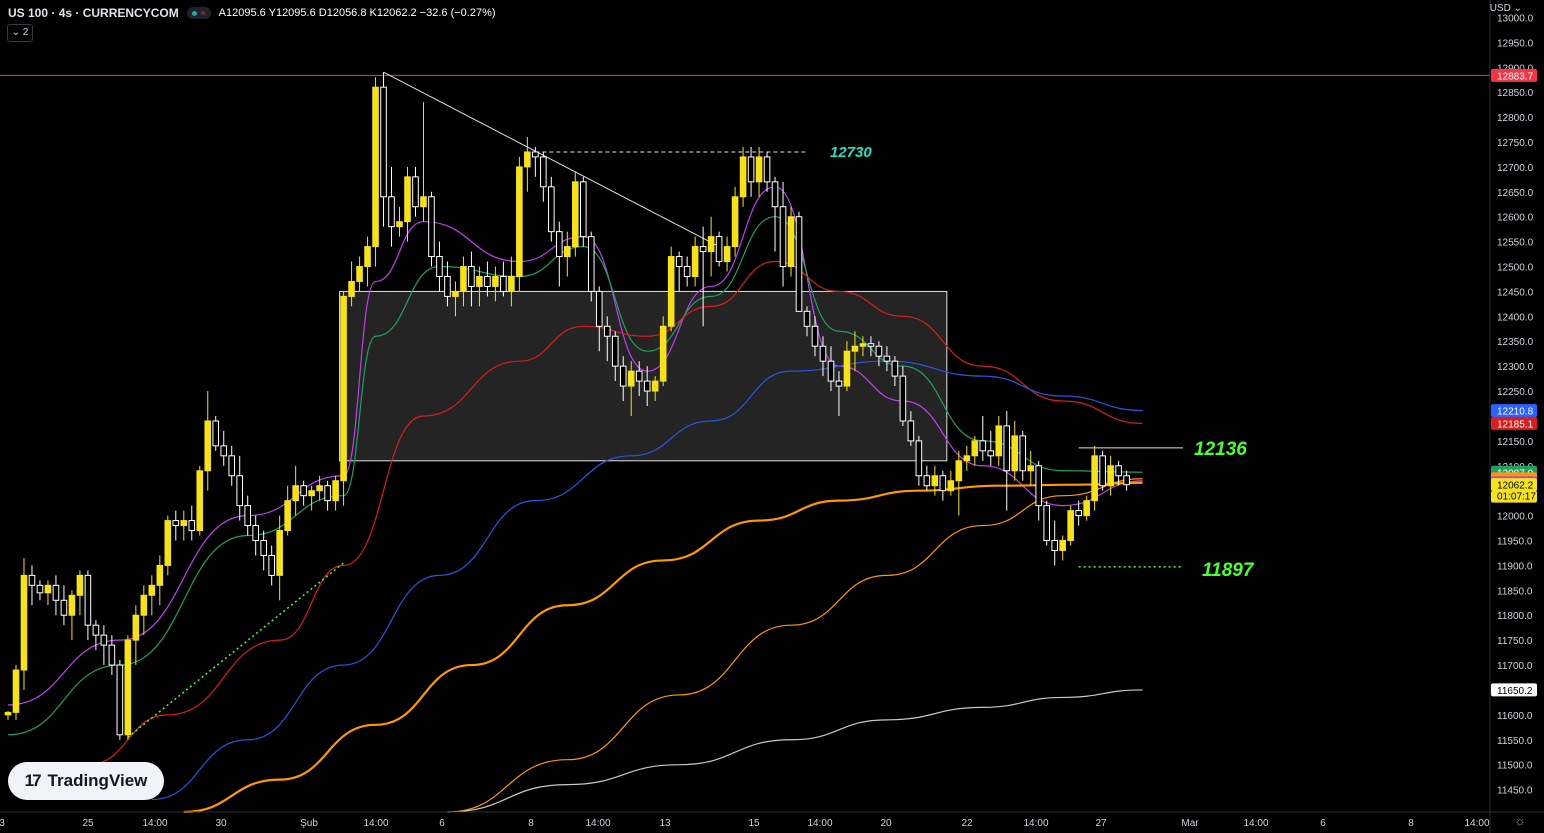 The image size is (1544, 833). I want to click on tradingview-logo: 17 TradingView, so click(86, 781).